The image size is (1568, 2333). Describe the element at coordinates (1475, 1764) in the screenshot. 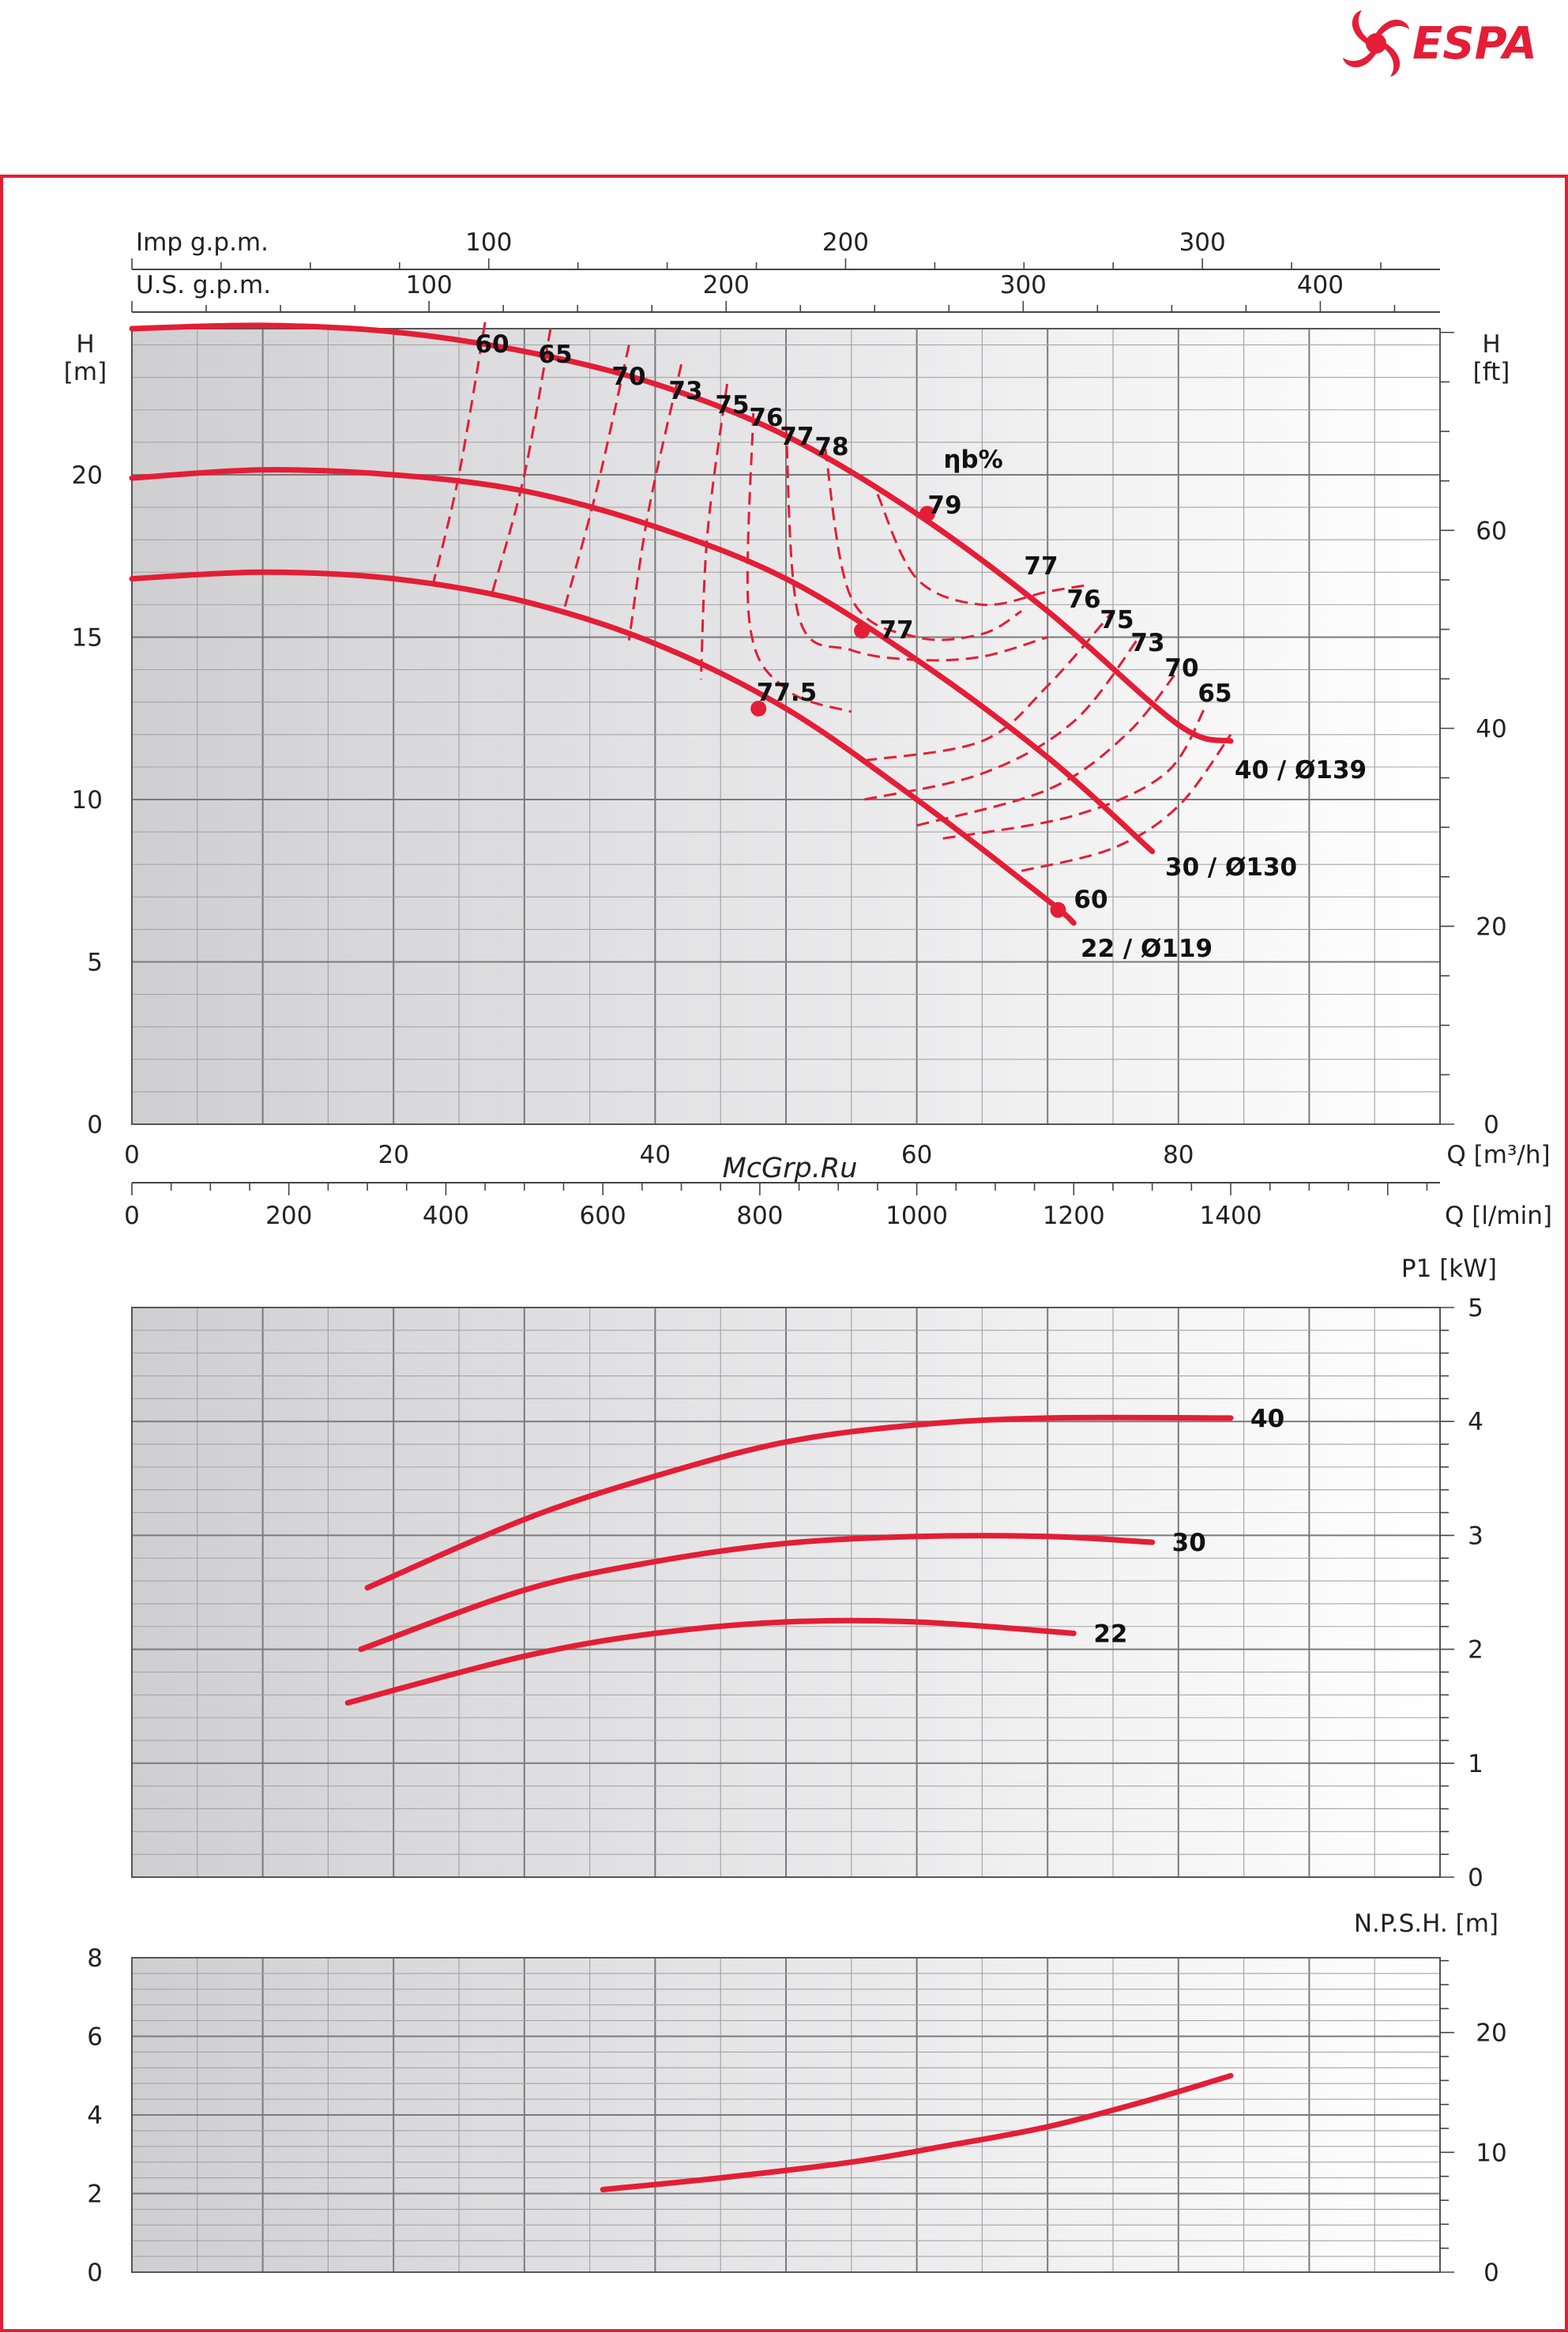

I see `power-tick-label: 1` at that location.